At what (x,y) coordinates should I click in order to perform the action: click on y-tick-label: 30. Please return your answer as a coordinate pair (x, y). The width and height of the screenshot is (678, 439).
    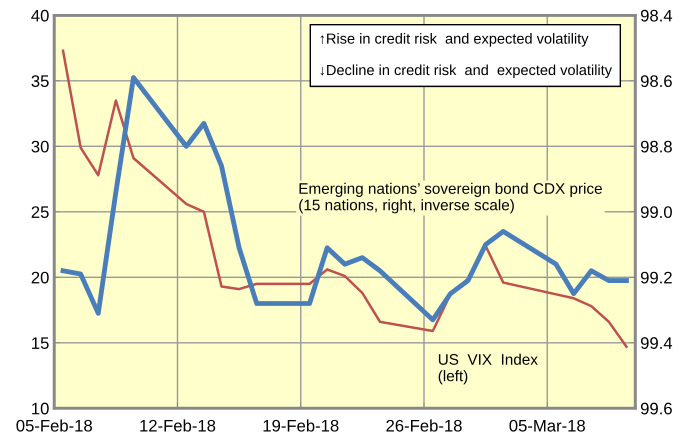
    Looking at the image, I should click on (40, 146).